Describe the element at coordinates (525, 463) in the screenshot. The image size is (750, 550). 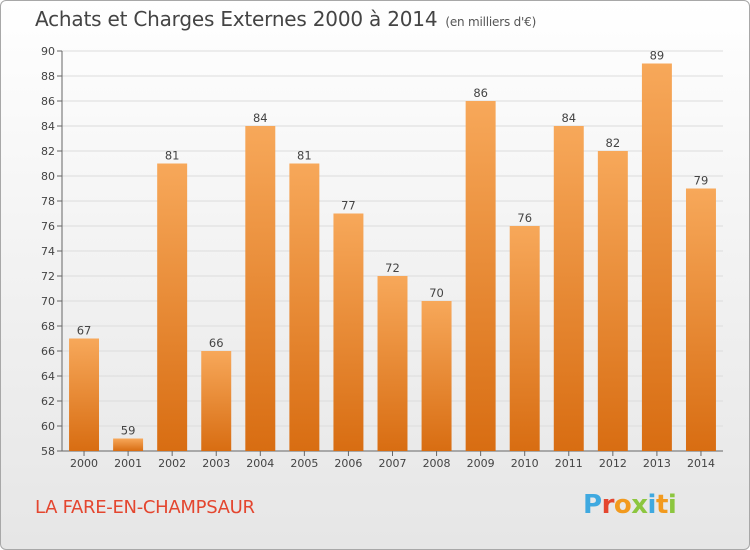
I see `x-tick-label-2010: 2010` at that location.